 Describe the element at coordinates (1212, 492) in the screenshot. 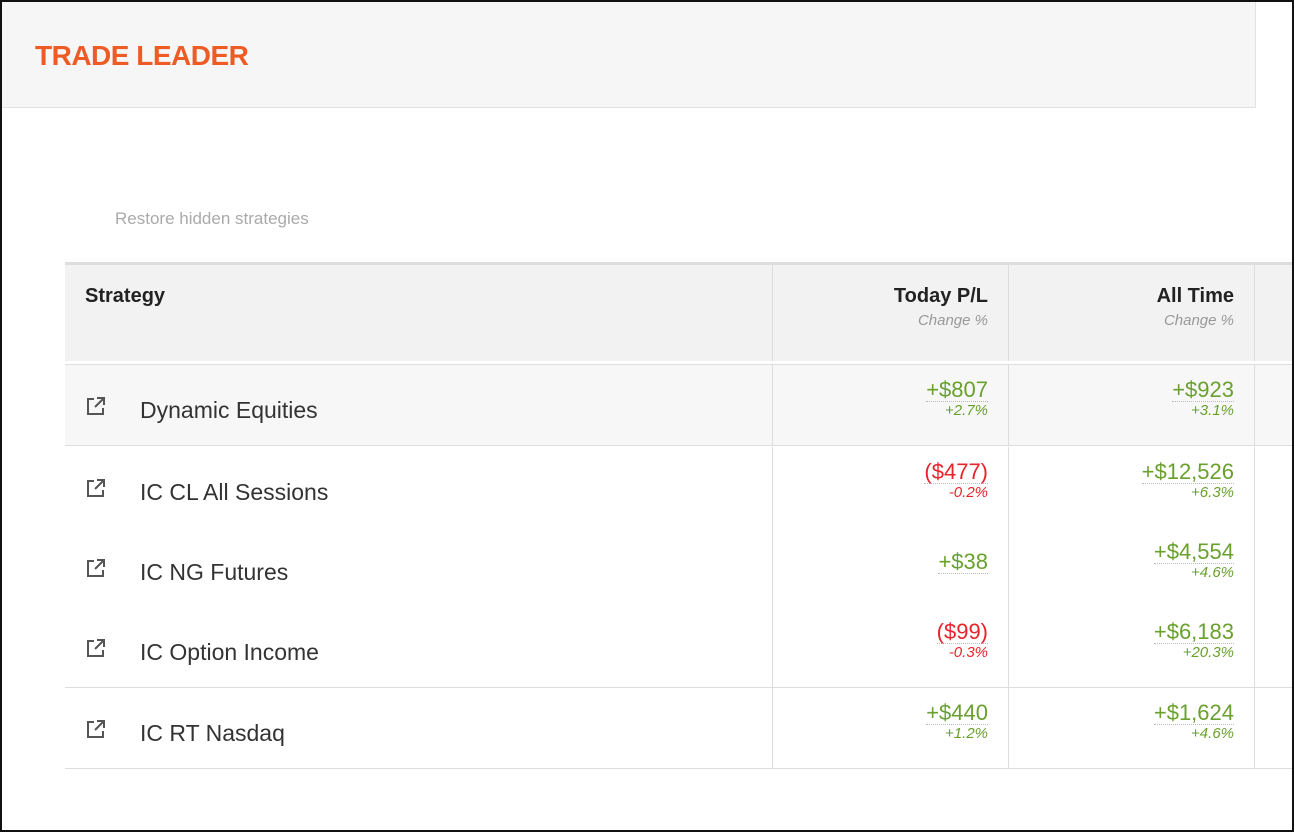

I see `change-percent: +6.3%` at that location.